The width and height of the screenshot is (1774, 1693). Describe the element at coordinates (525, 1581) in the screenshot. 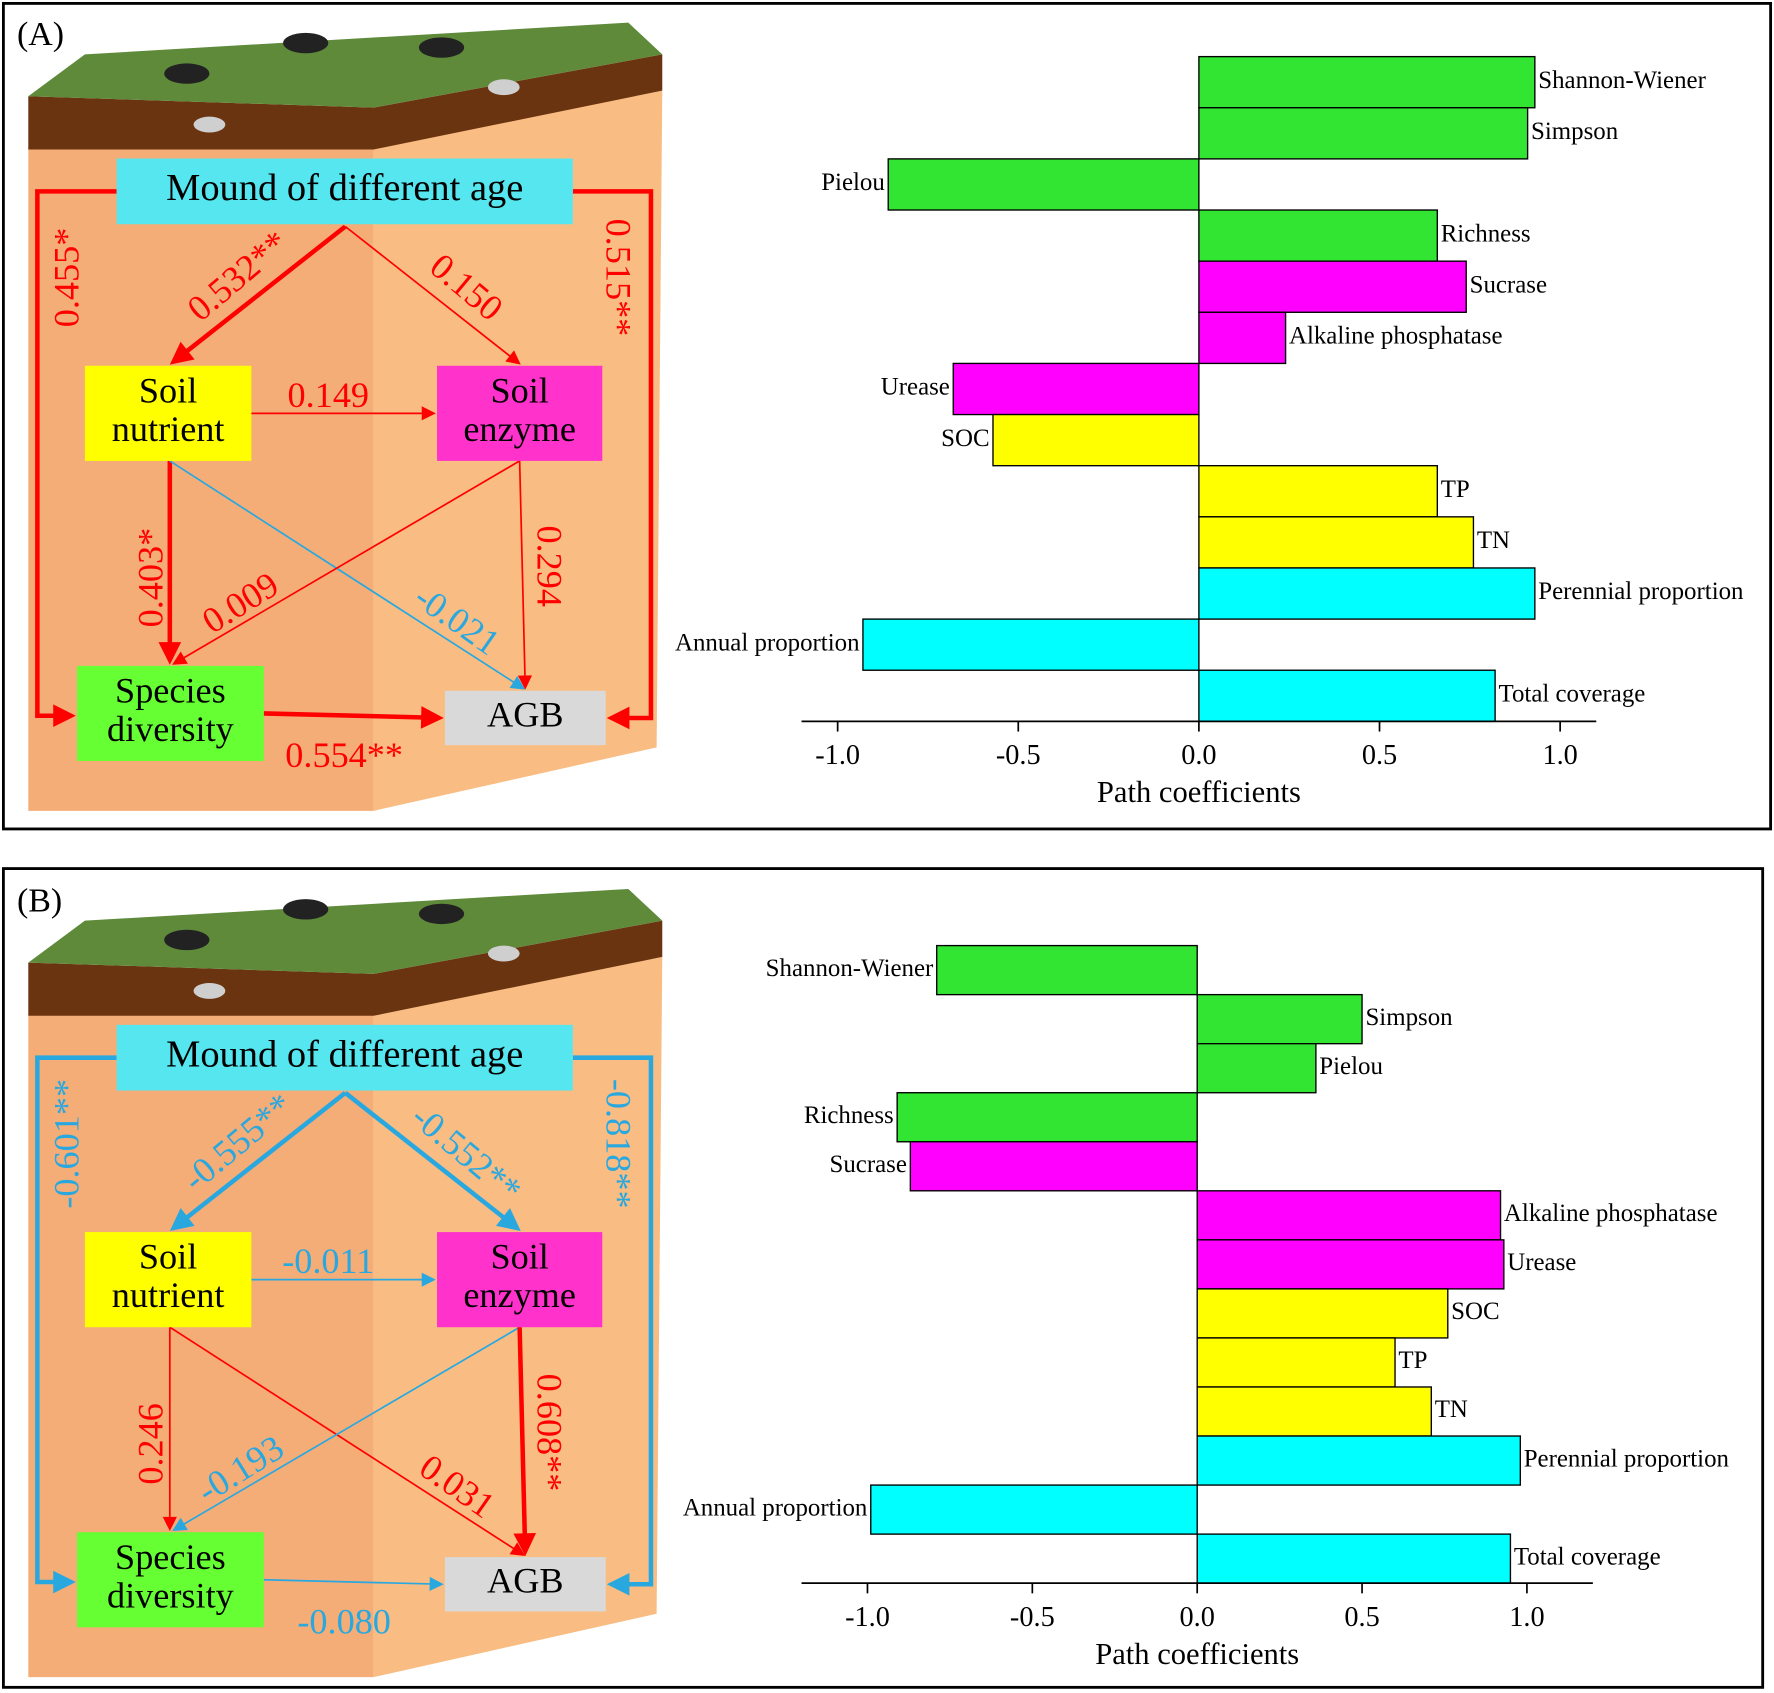

I see `node-label: AGB` at that location.